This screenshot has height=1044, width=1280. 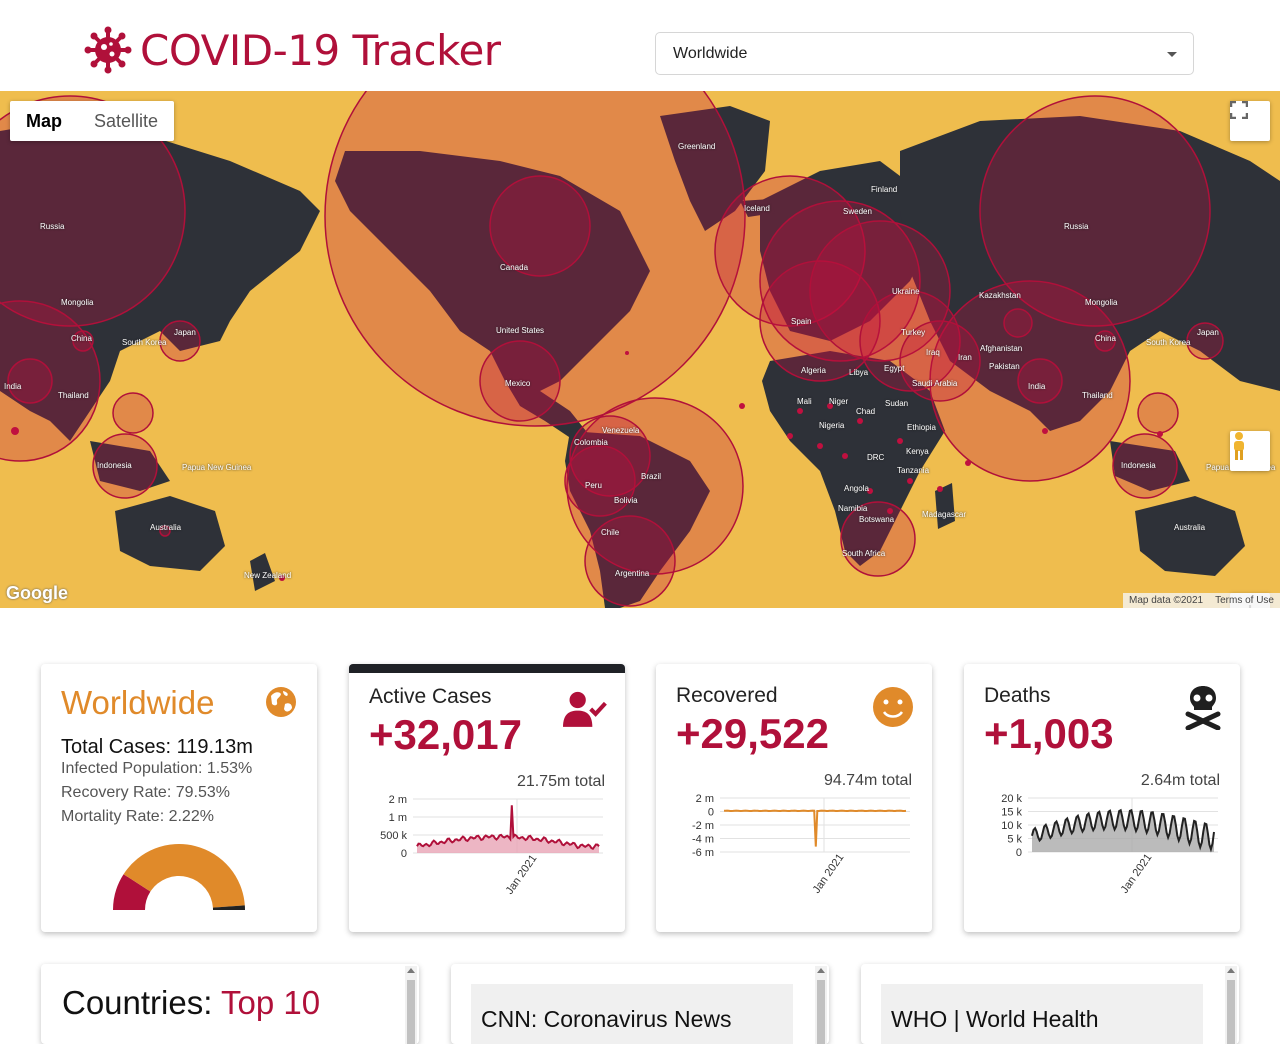 I want to click on map-label: DRC, so click(x=876, y=457).